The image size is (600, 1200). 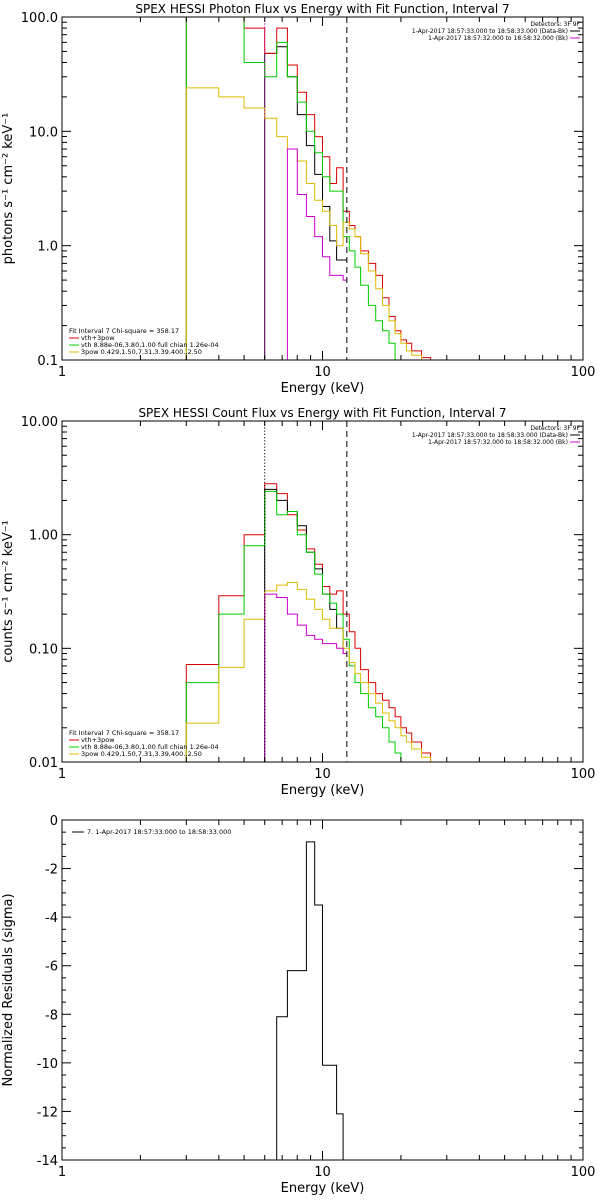 What do you see at coordinates (8, 591) in the screenshot?
I see `y-axis-label: counts s⁻¹ cm⁻² keV⁻¹` at bounding box center [8, 591].